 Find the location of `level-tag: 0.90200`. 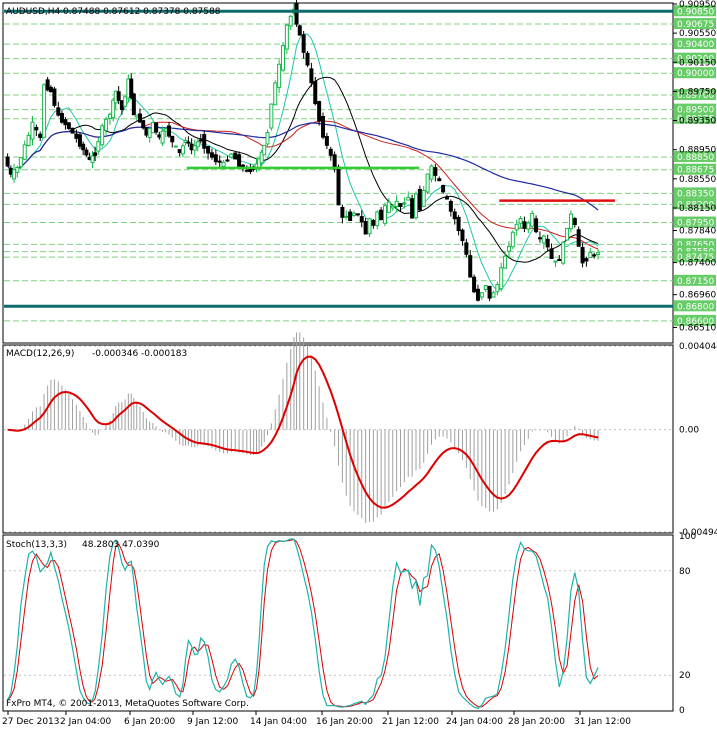

level-tag: 0.90200 is located at coordinates (695, 60).